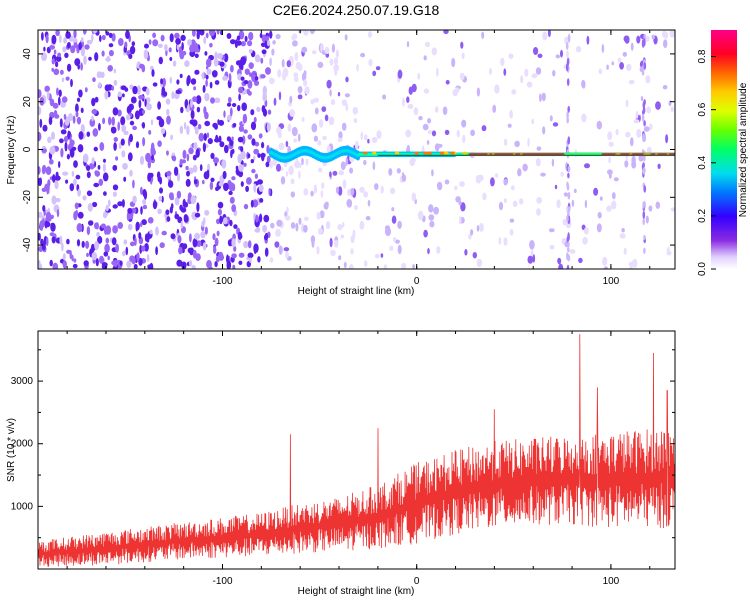 The image size is (750, 600). What do you see at coordinates (11, 150) in the screenshot?
I see `heatmap-ylabel: Frequency (Hz)` at bounding box center [11, 150].